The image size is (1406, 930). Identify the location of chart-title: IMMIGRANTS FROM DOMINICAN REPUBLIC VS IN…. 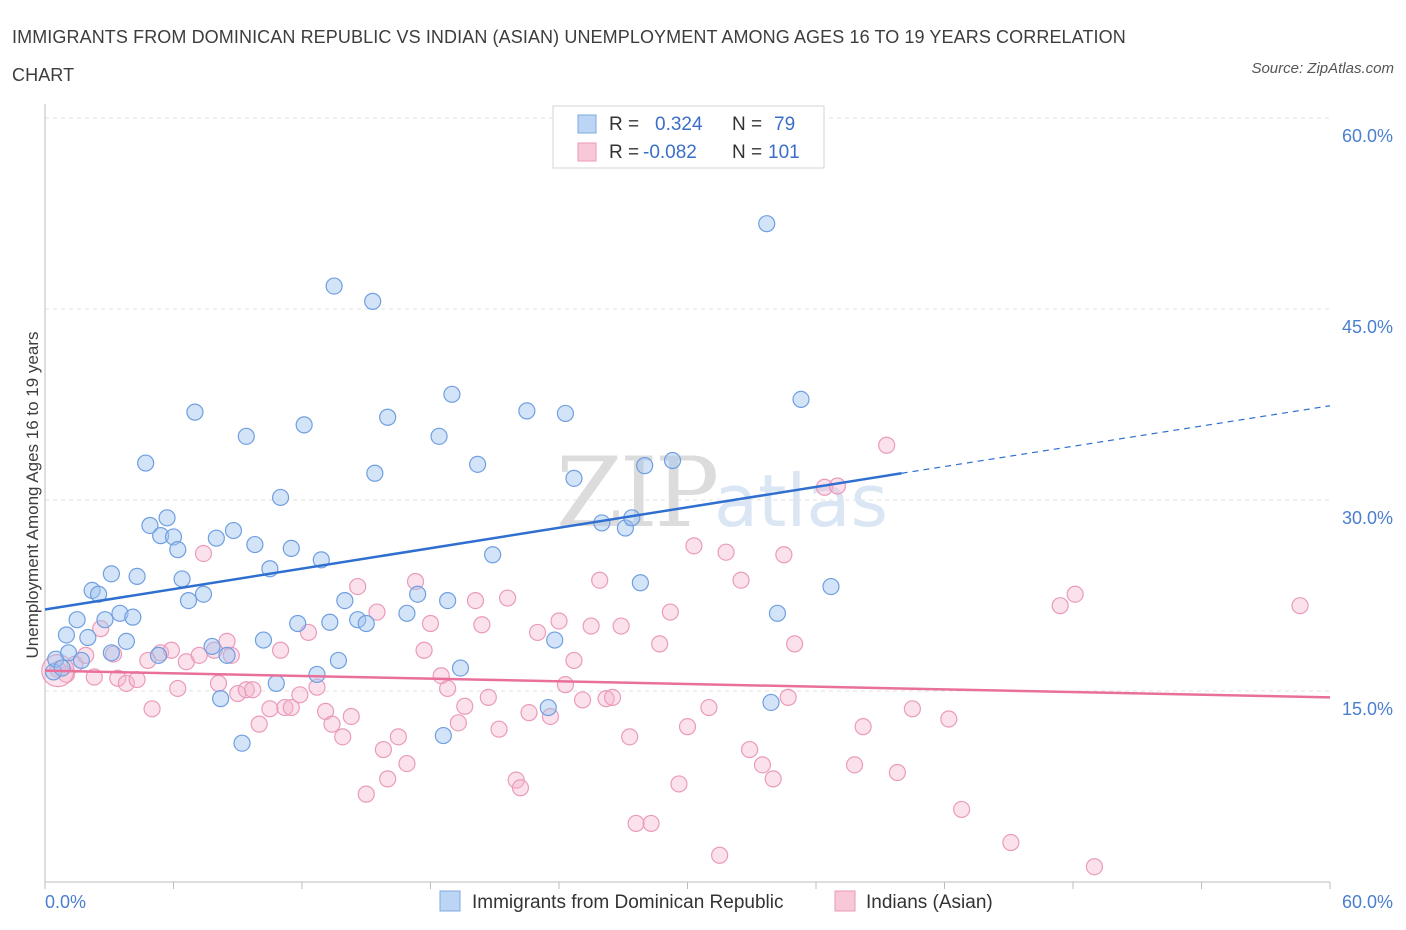
(569, 56).